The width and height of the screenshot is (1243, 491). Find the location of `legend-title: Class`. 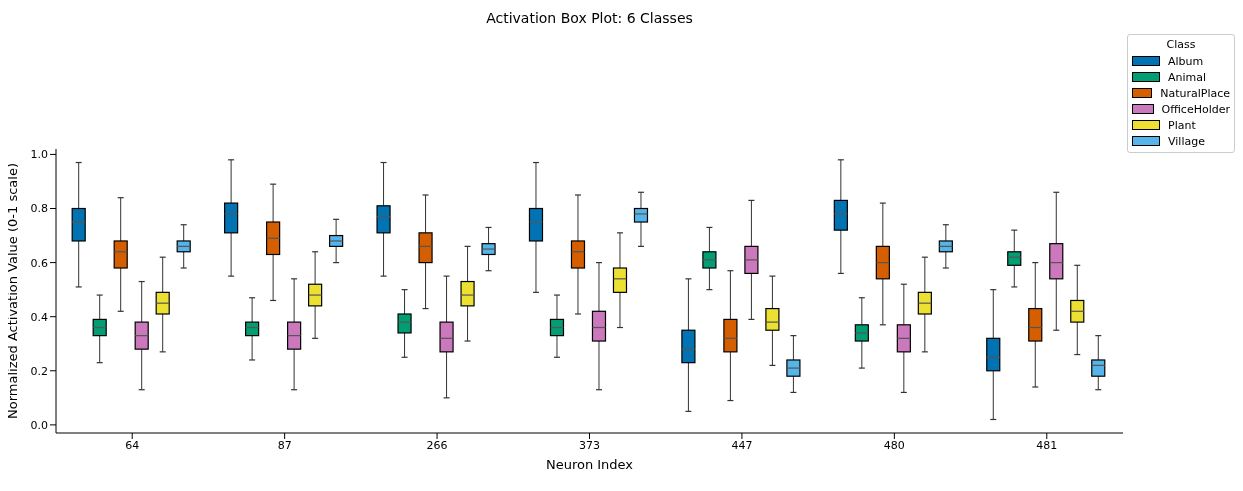

legend-title: Class is located at coordinates (1181, 44).